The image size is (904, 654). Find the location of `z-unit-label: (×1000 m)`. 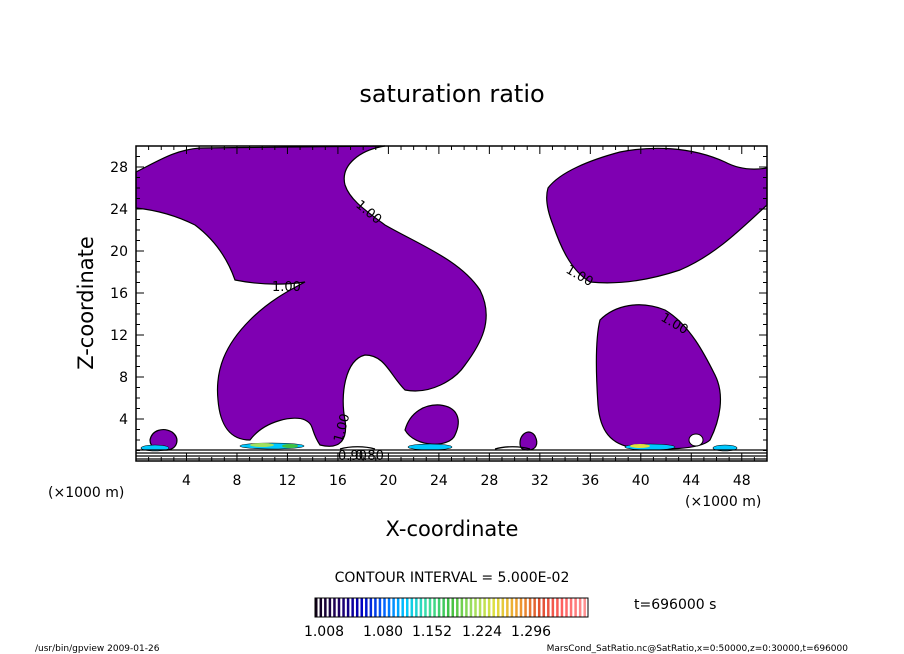

z-unit-label: (×1000 m) is located at coordinates (86, 493).